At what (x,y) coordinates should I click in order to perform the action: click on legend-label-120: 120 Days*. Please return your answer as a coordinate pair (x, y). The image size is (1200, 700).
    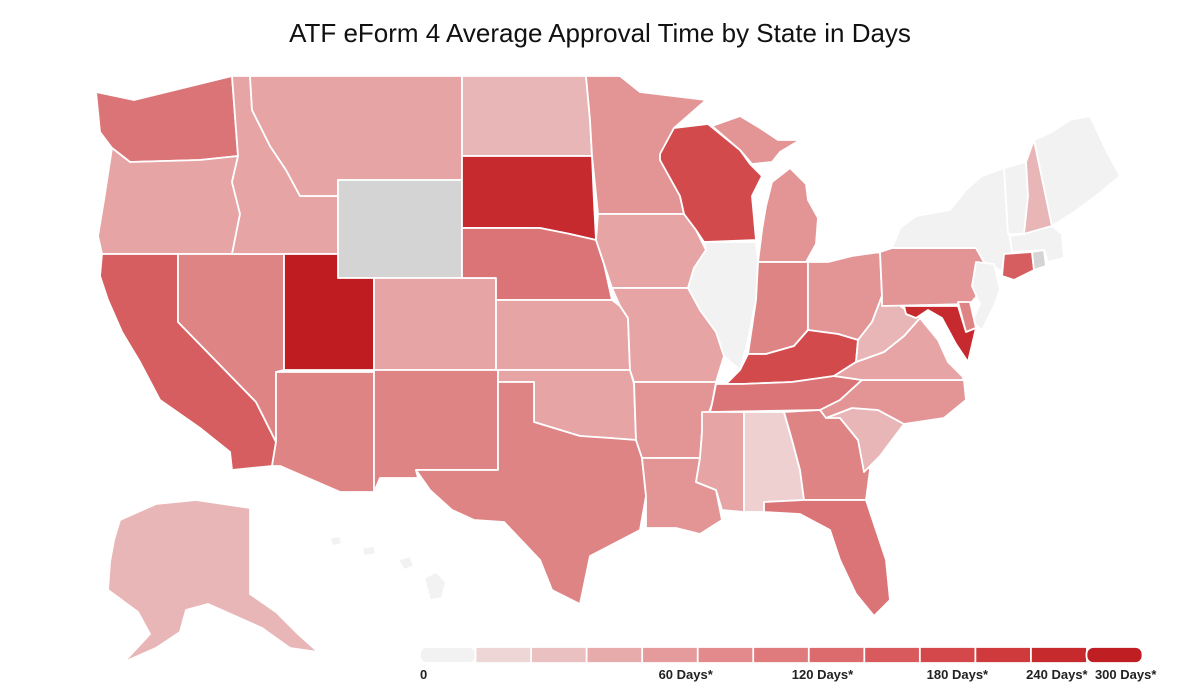
    Looking at the image, I should click on (823, 674).